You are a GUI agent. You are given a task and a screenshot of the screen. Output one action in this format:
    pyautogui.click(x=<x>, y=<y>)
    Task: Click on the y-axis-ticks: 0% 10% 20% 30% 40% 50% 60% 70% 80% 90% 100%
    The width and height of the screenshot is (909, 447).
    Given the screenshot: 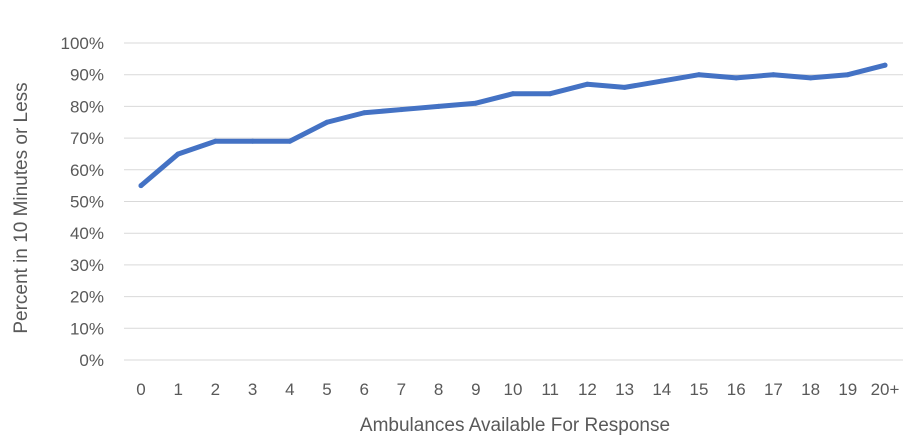 What is the action you would take?
    pyautogui.click(x=82, y=202)
    